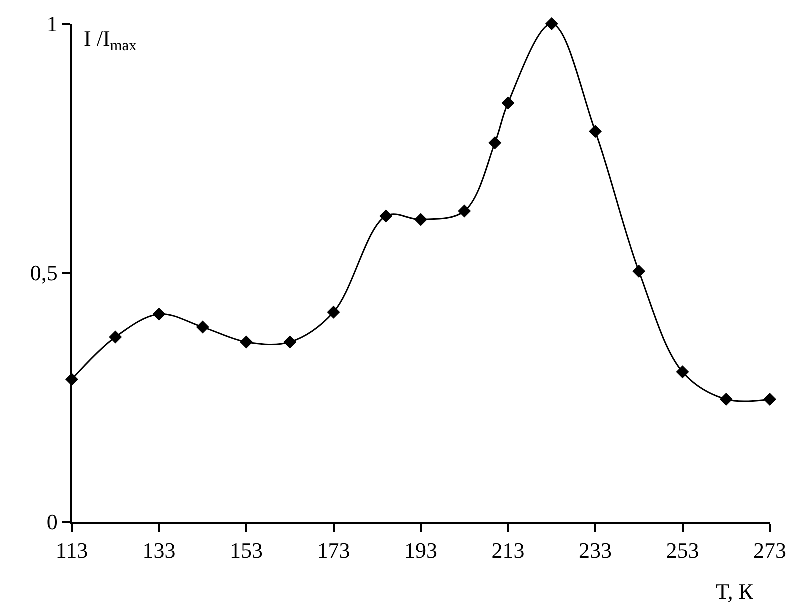 This screenshot has height=612, width=791. Describe the element at coordinates (159, 551) in the screenshot. I see `x-tick-label: 133` at that location.